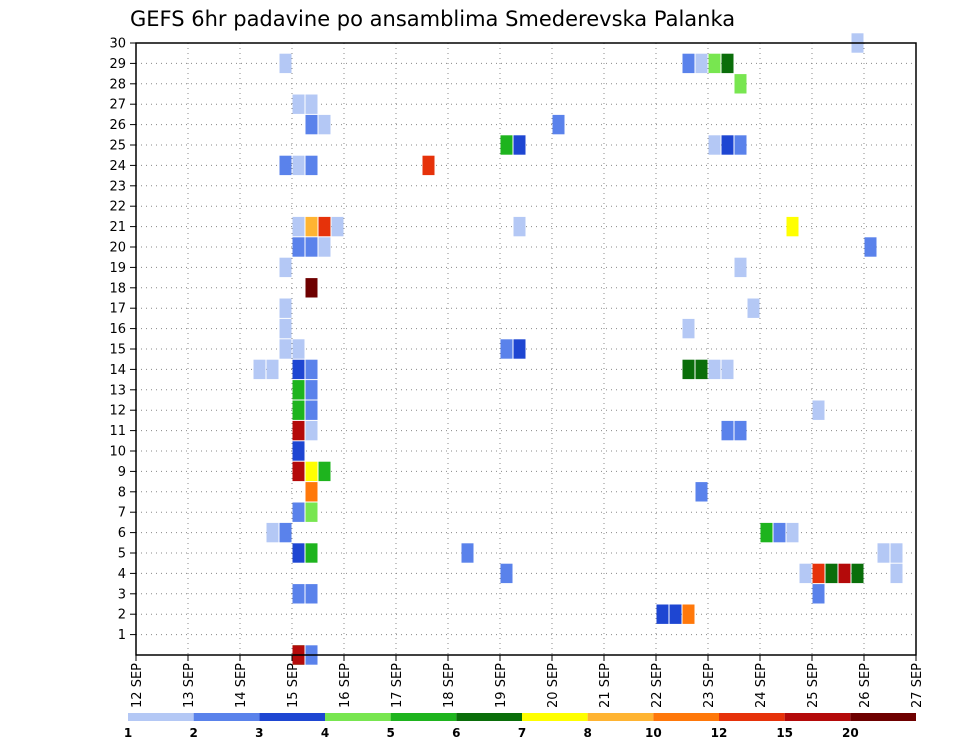 This screenshot has height=742, width=960. I want to click on x-tick-label: 25 SEP, so click(813, 685).